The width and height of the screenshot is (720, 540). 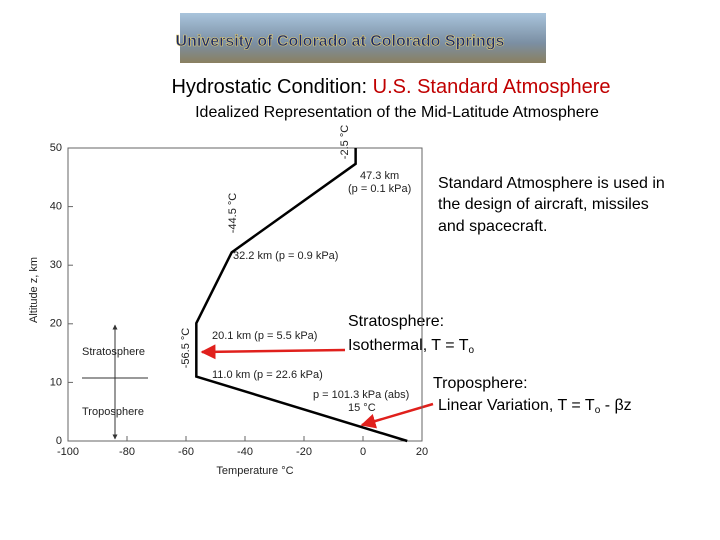 What do you see at coordinates (56, 148) in the screenshot?
I see `y-tick-label: 50` at bounding box center [56, 148].